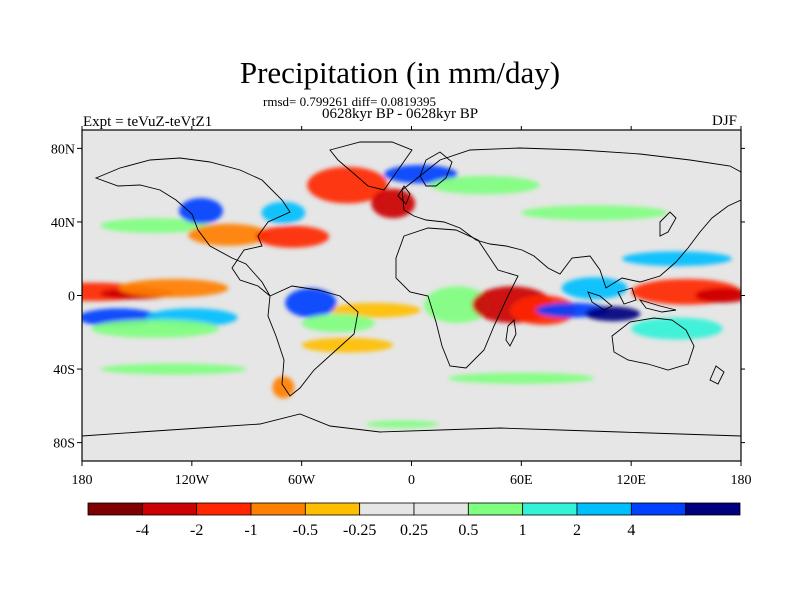  Describe the element at coordinates (468, 530) in the screenshot. I see `colorbar-label: 0.5` at that location.